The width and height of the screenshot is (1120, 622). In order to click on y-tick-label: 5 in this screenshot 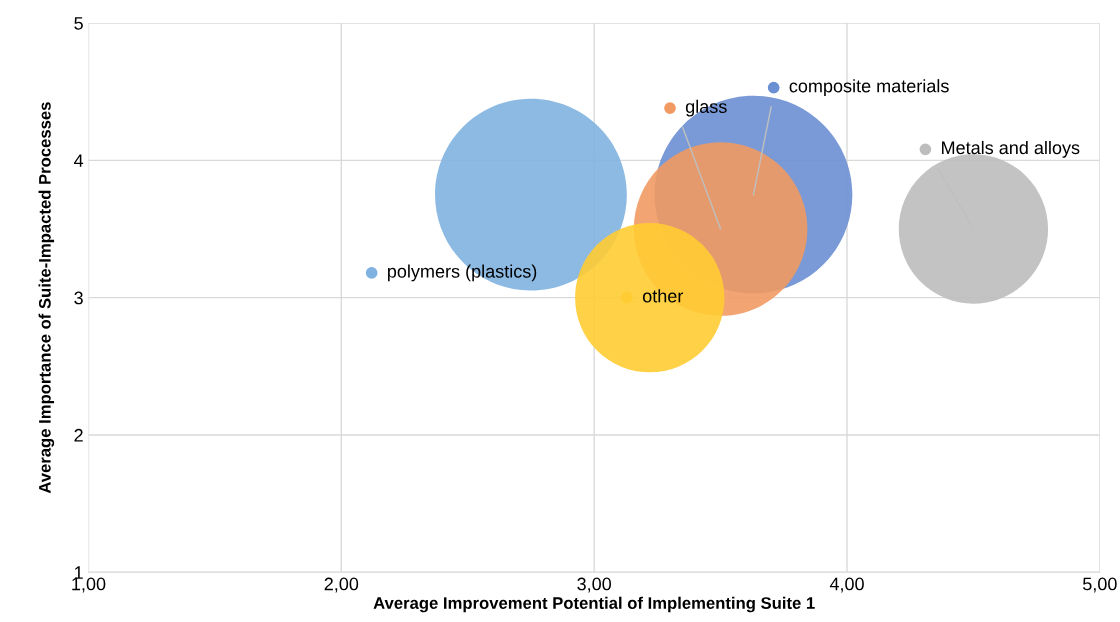, I will do `click(78, 23)`.